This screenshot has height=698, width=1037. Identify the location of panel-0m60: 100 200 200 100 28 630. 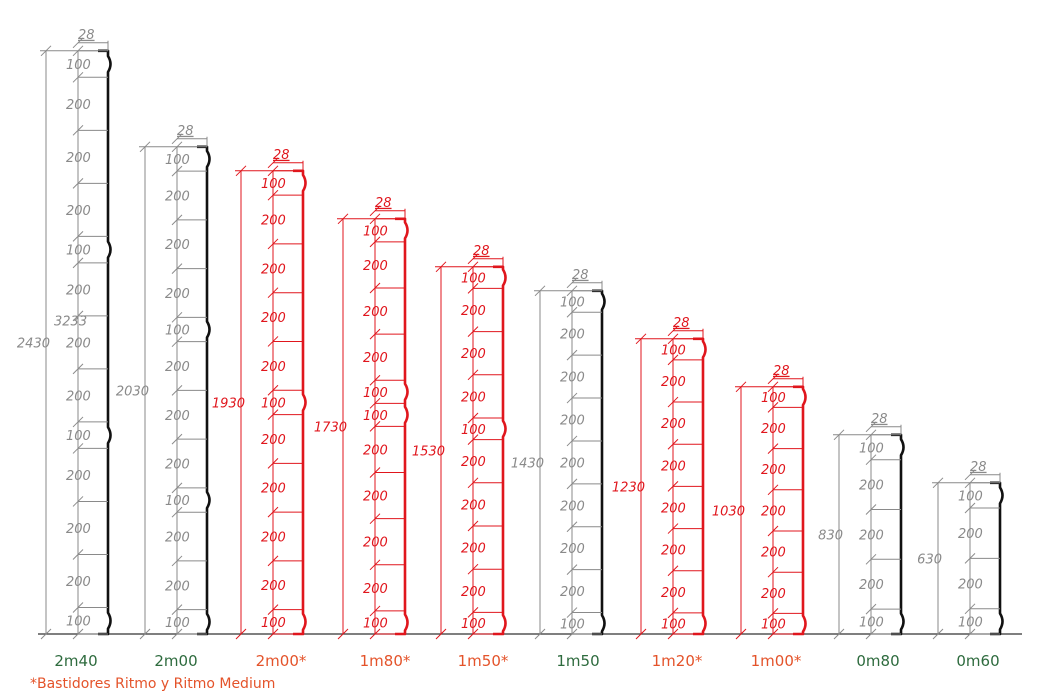
(960, 550).